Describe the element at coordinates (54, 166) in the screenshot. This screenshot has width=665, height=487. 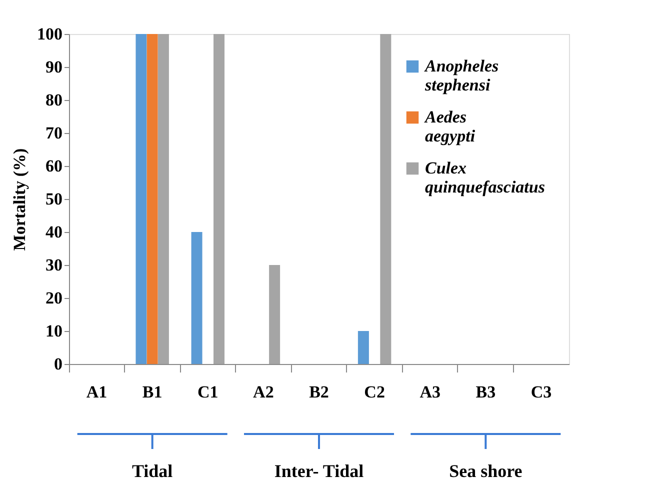
I see `y-tick-label: 60` at that location.